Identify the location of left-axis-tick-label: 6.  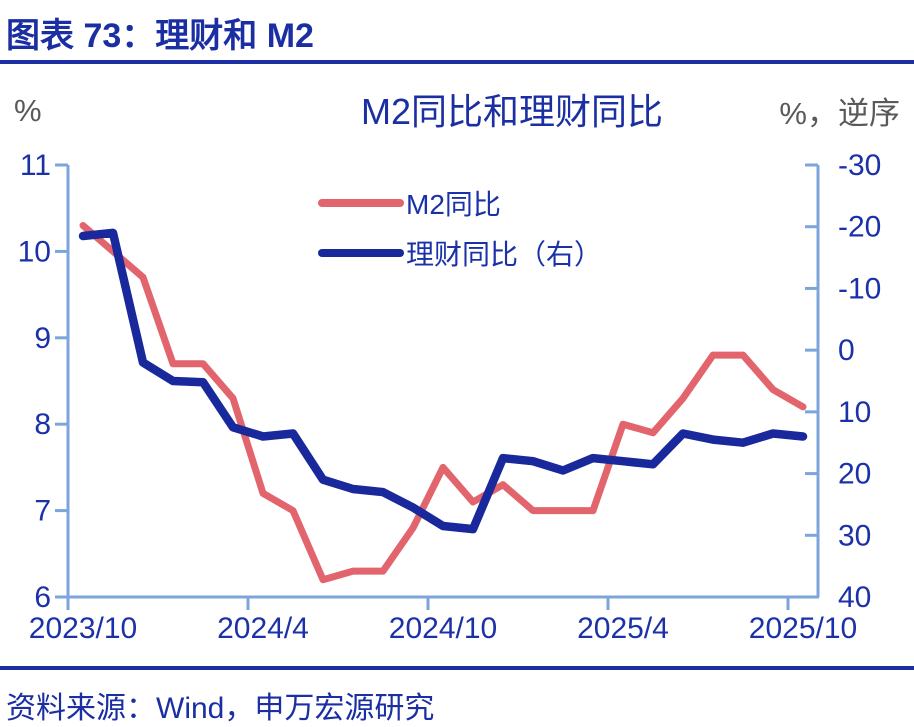
(42, 597).